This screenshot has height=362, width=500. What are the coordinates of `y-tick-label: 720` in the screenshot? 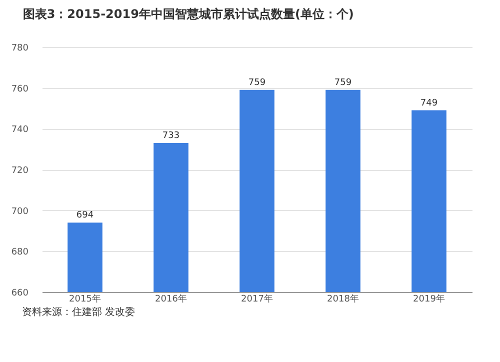 It's located at (20, 171).